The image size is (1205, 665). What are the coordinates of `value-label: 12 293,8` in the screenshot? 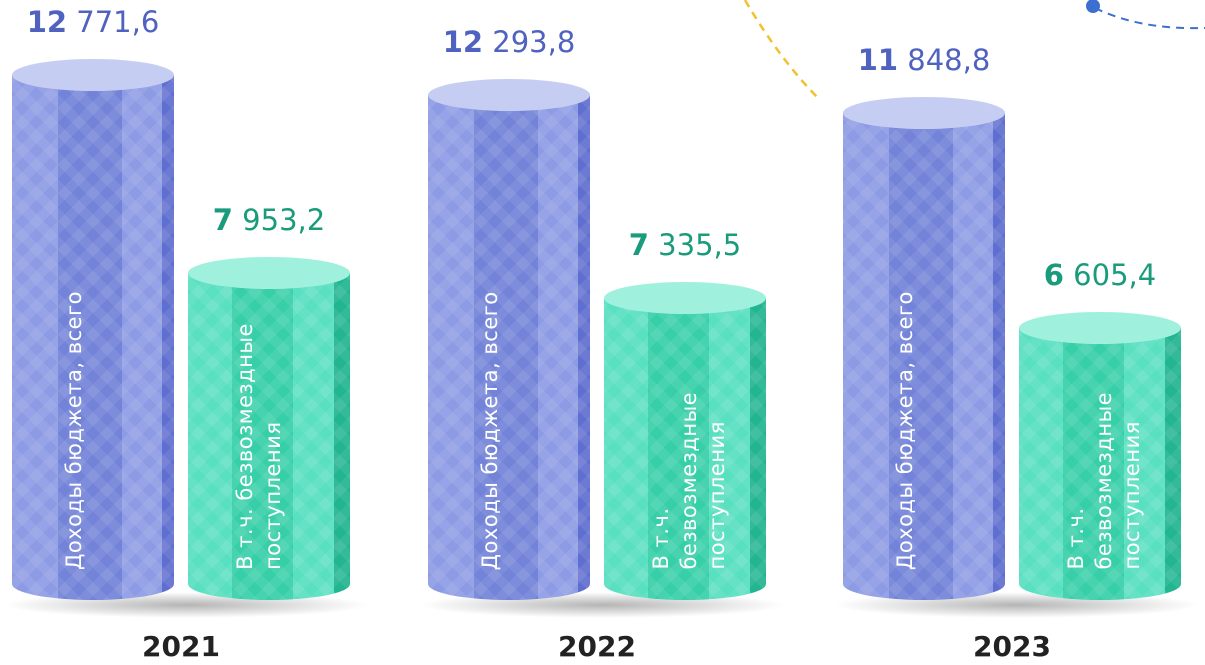 It's located at (509, 41).